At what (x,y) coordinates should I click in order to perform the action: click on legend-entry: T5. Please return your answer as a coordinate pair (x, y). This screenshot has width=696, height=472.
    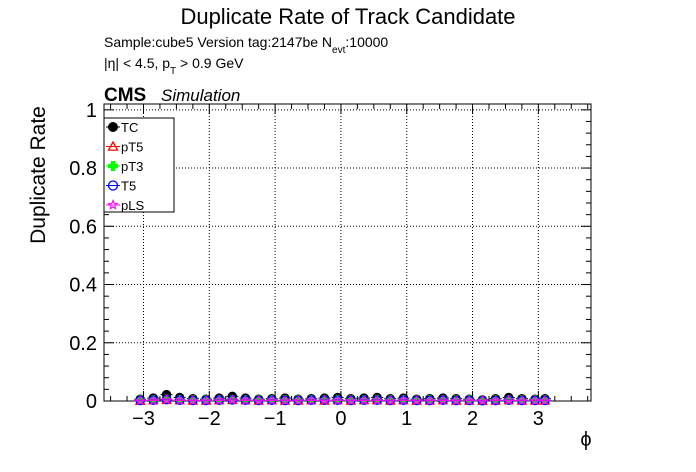
    Looking at the image, I should click on (121, 186).